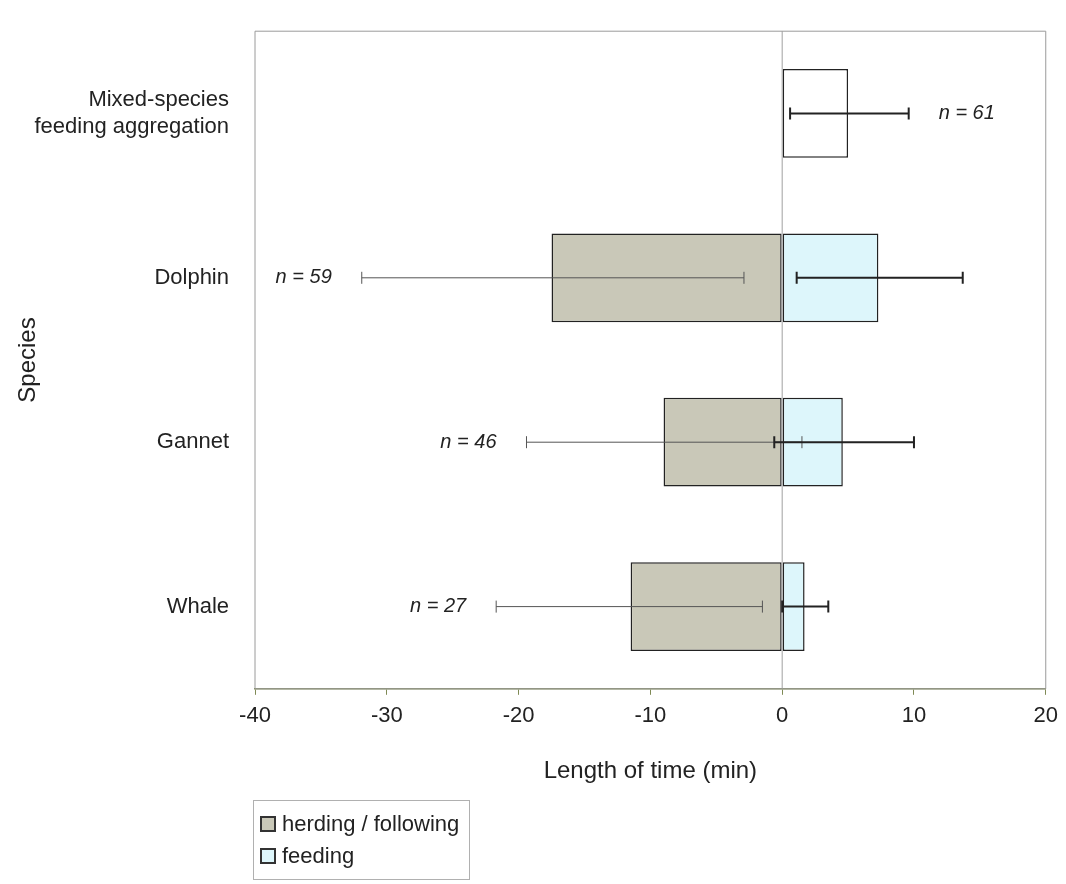  Describe the element at coordinates (191, 276) in the screenshot. I see `y-tick-label: Dolphin` at that location.